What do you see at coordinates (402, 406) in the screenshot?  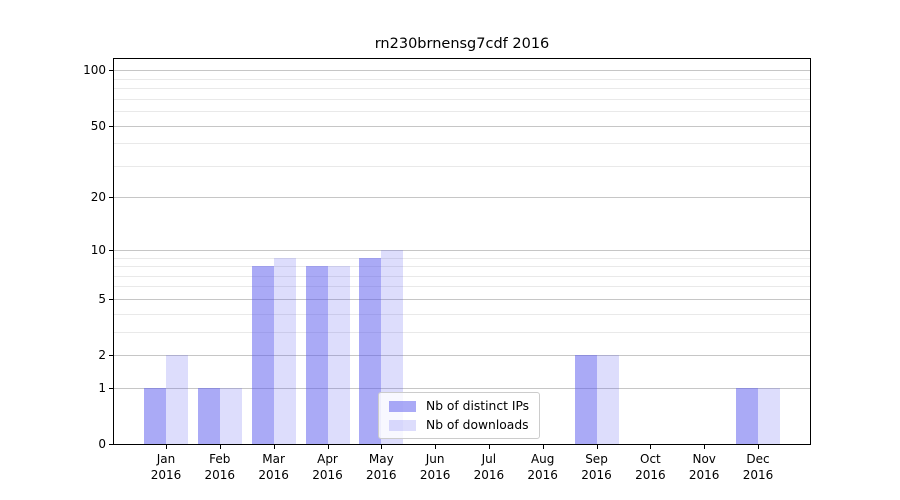 I see `distinct-ips-swatch-icon` at bounding box center [402, 406].